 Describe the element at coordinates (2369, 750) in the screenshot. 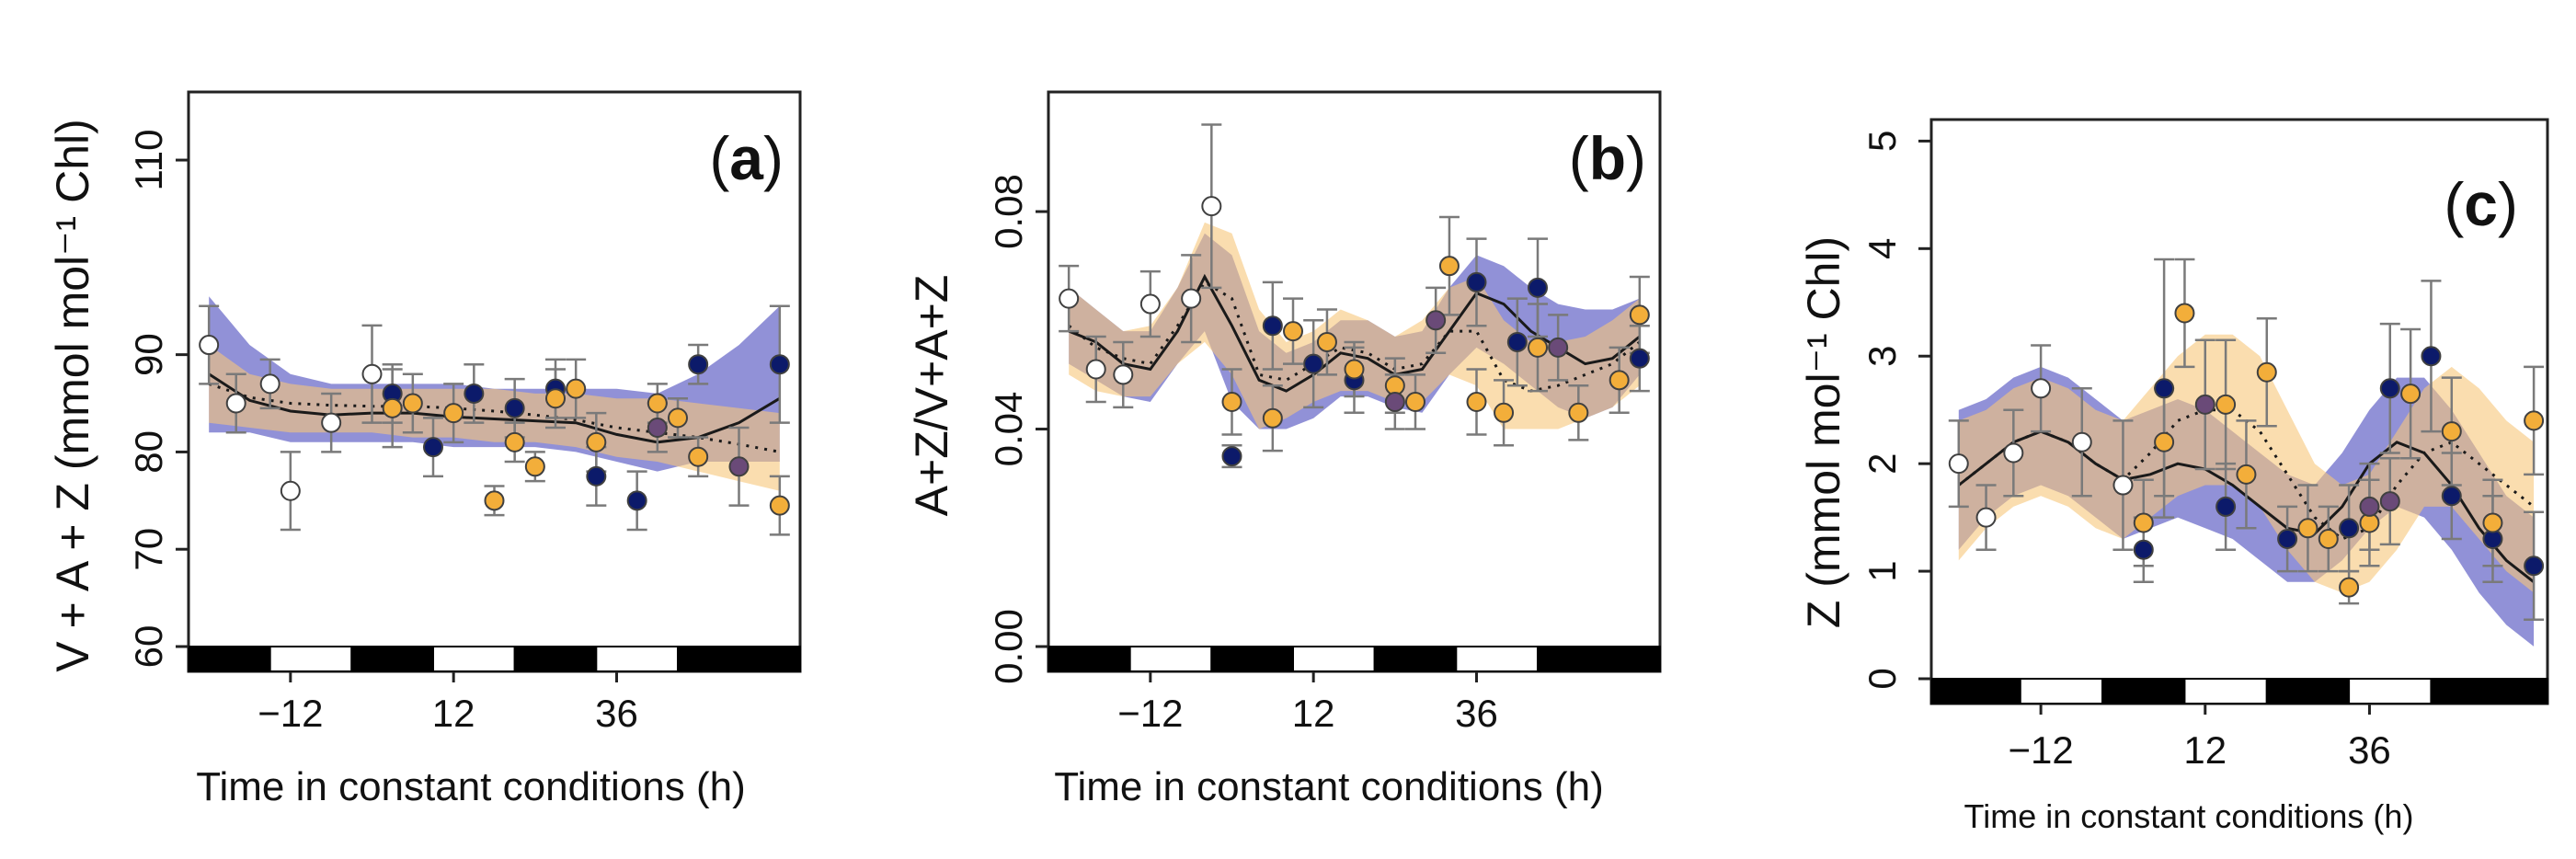

I see `panel-c-xtick-label-2: 36` at that location.